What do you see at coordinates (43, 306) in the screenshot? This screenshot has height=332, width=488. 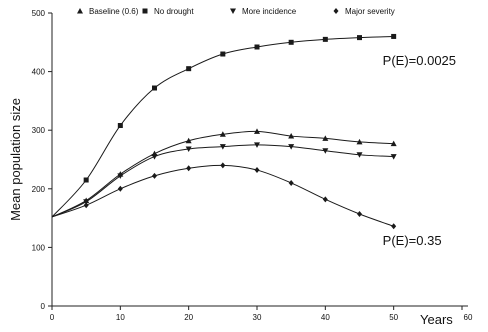 I see `y-tick-label: 0` at bounding box center [43, 306].